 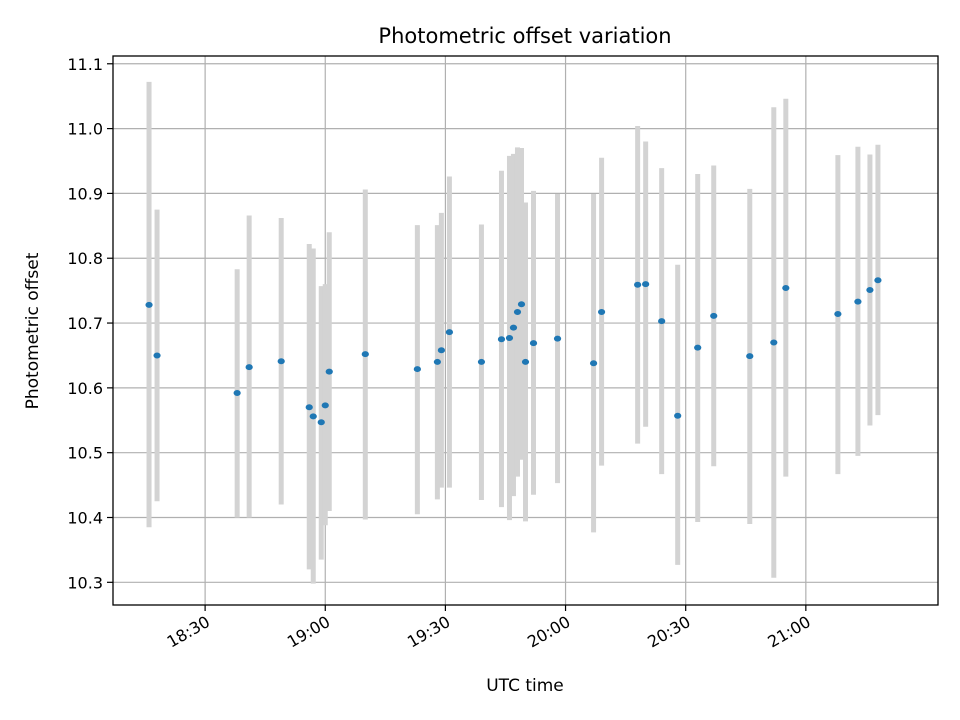 What do you see at coordinates (85, 517) in the screenshot?
I see `y-tick-label: 10.4` at bounding box center [85, 517].